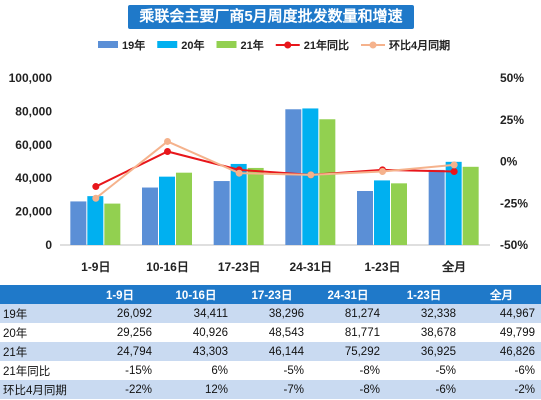 The width and height of the screenshot is (541, 400). What do you see at coordinates (271, 17) in the screenshot?
I see `chart-title: 乘联会主要厂商5月周度批发数量和增速` at bounding box center [271, 17].